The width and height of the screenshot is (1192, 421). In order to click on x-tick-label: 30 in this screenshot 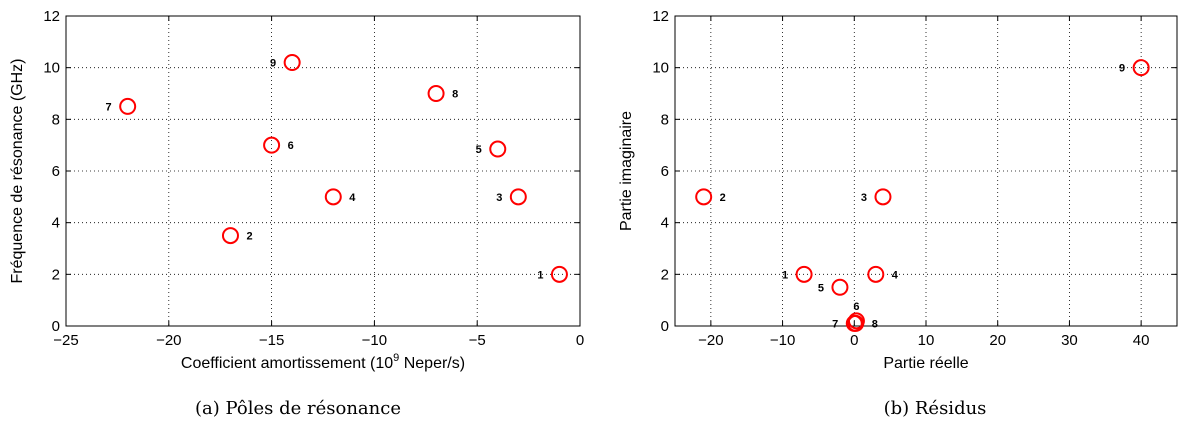, I will do `click(1069, 340)`.